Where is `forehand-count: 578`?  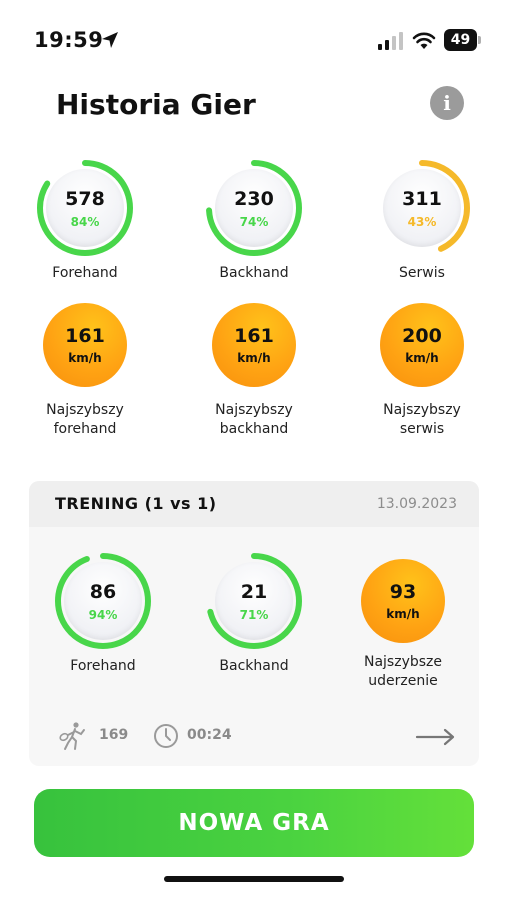 forehand-count: 578 is located at coordinates (85, 199).